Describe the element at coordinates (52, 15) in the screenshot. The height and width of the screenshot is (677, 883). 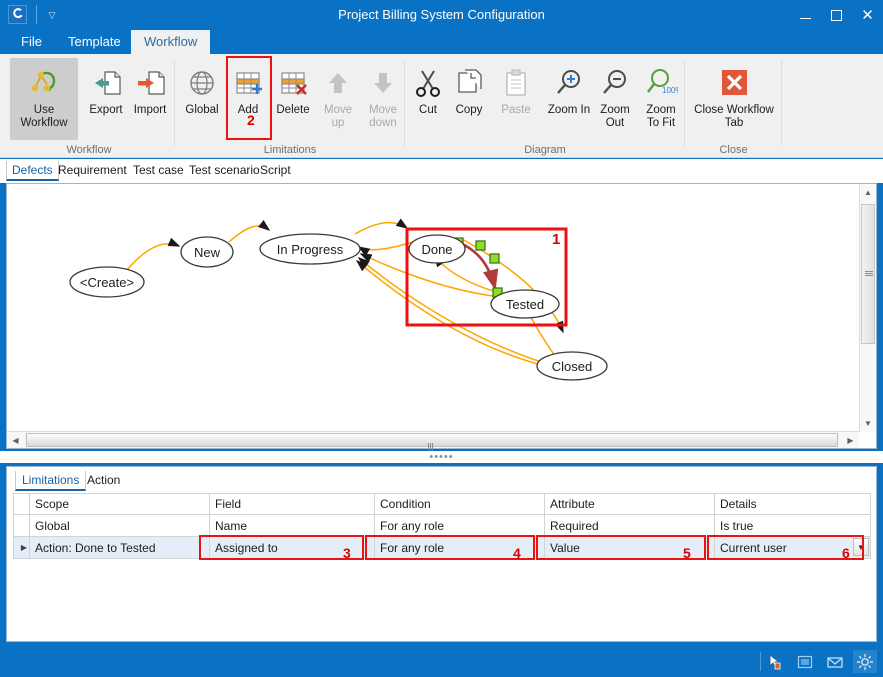
I see `chevron-down-icon: ▽` at that location.